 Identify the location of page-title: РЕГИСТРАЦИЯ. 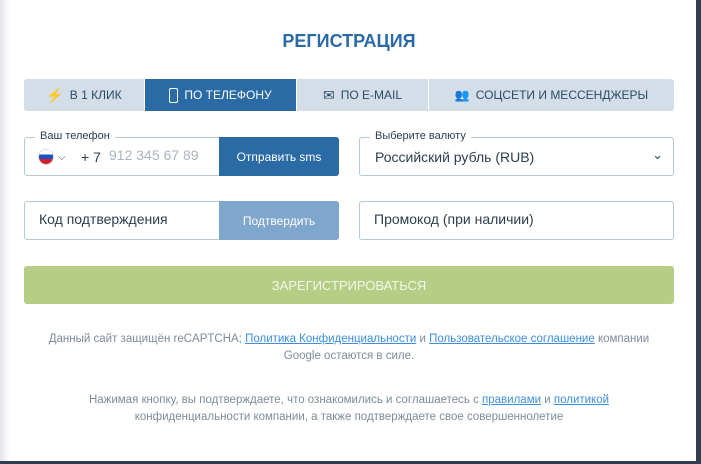
(349, 41).